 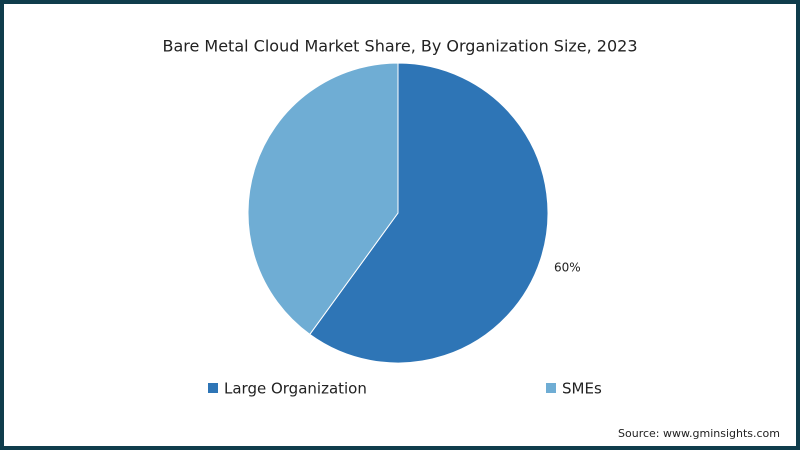 What do you see at coordinates (567, 268) in the screenshot?
I see `data-label: 60%` at bounding box center [567, 268].